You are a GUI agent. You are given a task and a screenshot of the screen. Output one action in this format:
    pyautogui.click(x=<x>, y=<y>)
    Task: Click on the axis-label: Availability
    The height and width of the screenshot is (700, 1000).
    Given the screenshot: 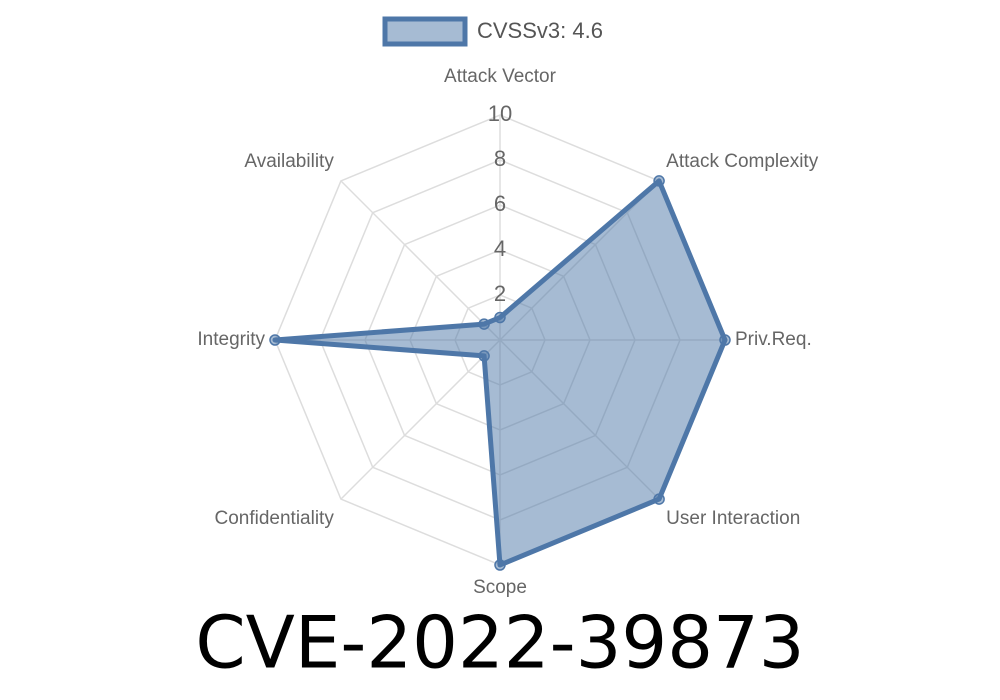 What is the action you would take?
    pyautogui.click(x=289, y=161)
    